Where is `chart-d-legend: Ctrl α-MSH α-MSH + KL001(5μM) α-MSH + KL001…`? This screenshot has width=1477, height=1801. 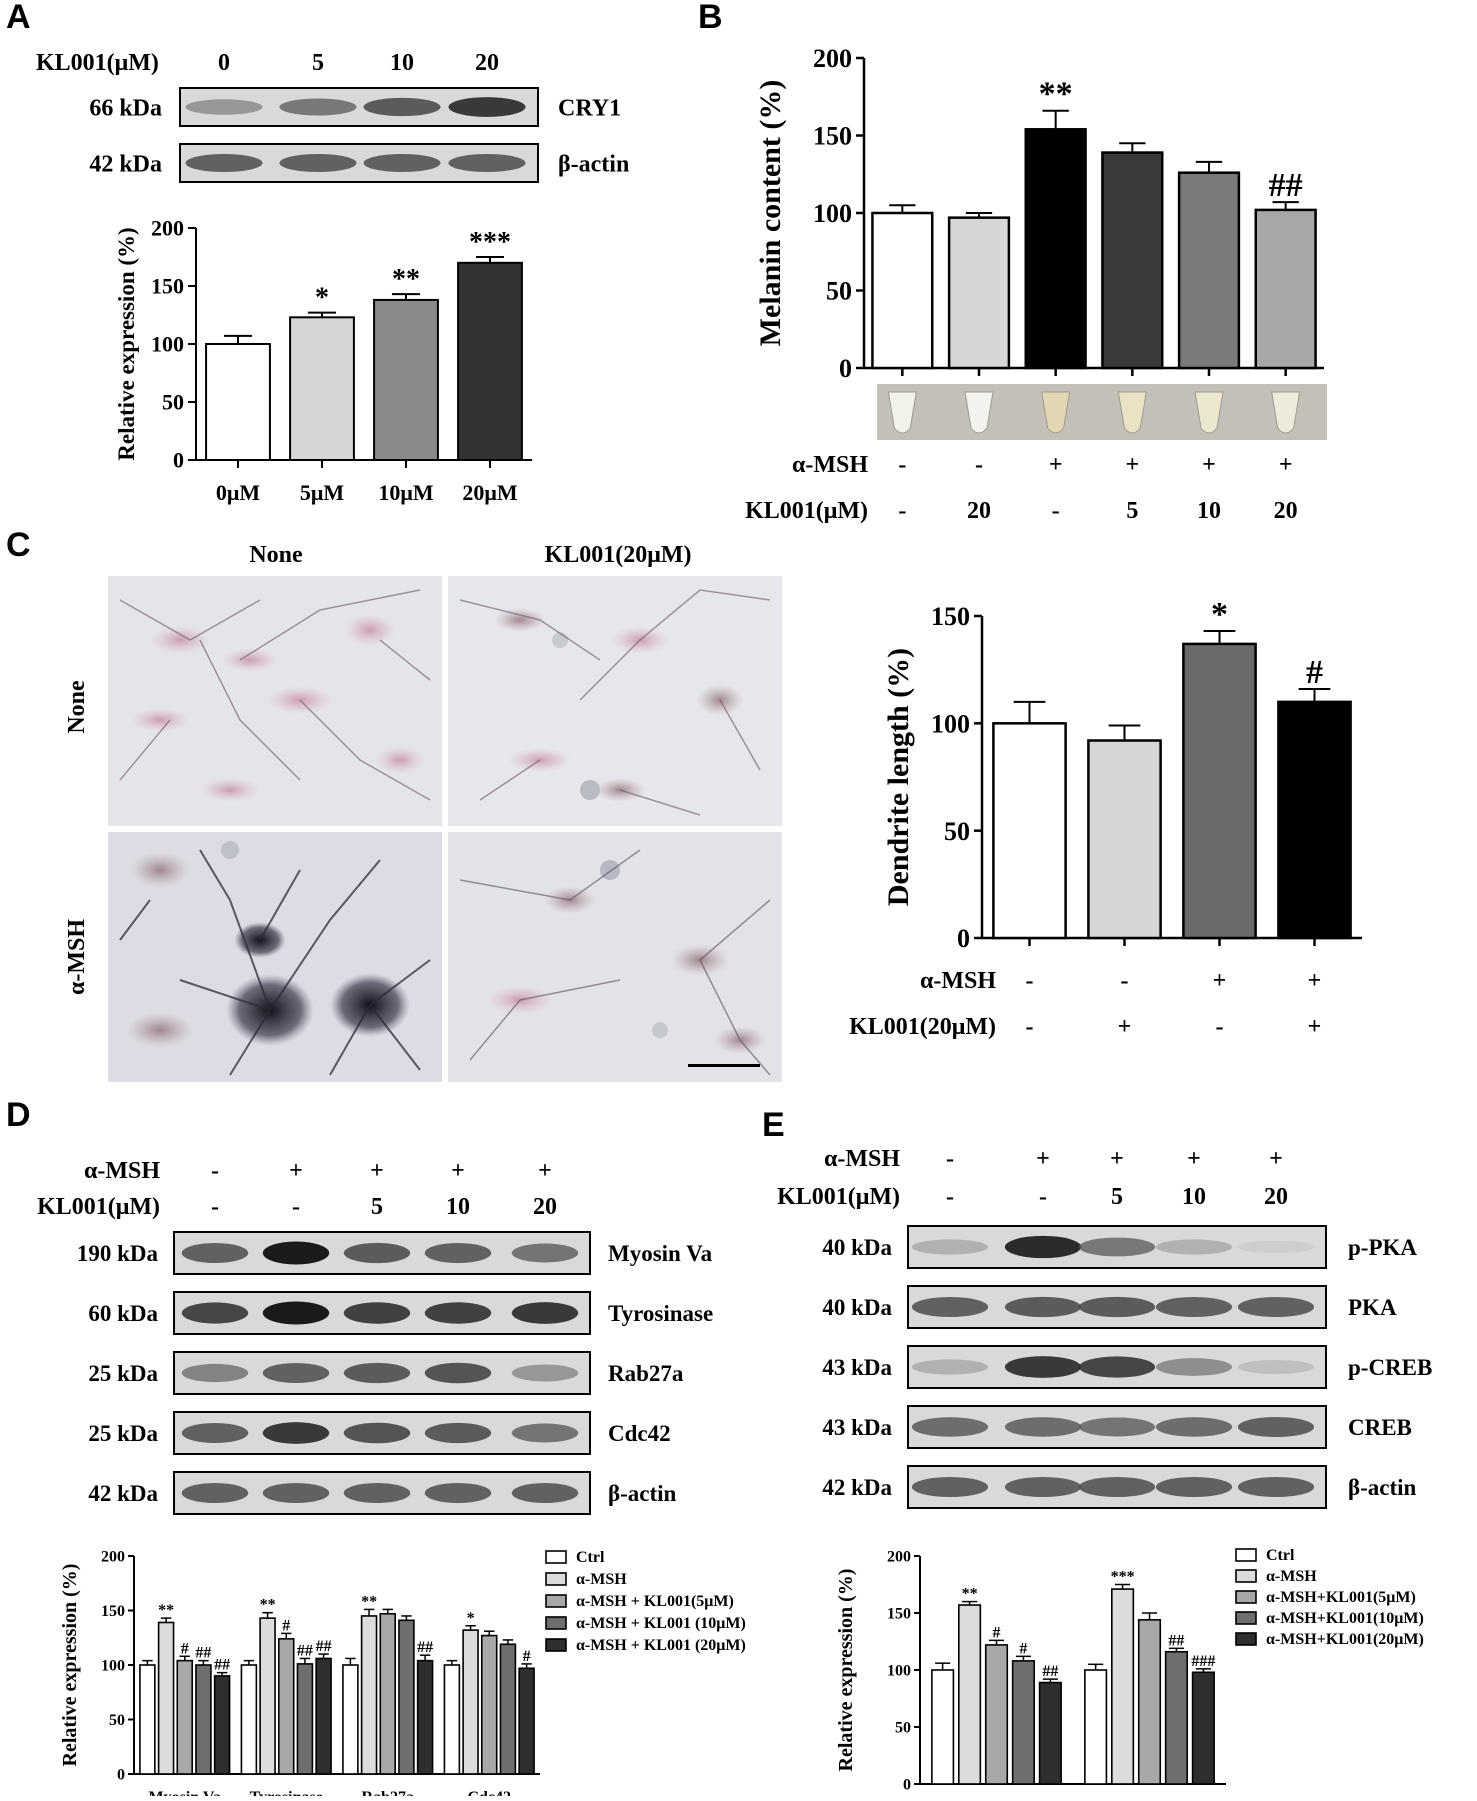
chart-d-legend: Ctrl α-MSH α-MSH + KL001(5μM) α-MSH + KL001… is located at coordinates (645, 1601).